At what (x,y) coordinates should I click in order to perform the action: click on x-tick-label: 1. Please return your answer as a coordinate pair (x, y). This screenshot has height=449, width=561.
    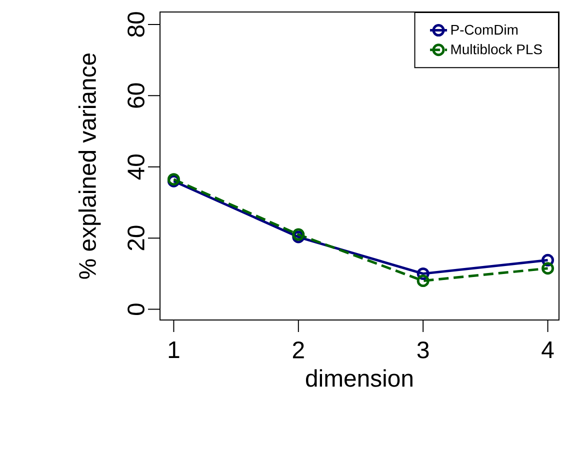
    Looking at the image, I should click on (174, 350).